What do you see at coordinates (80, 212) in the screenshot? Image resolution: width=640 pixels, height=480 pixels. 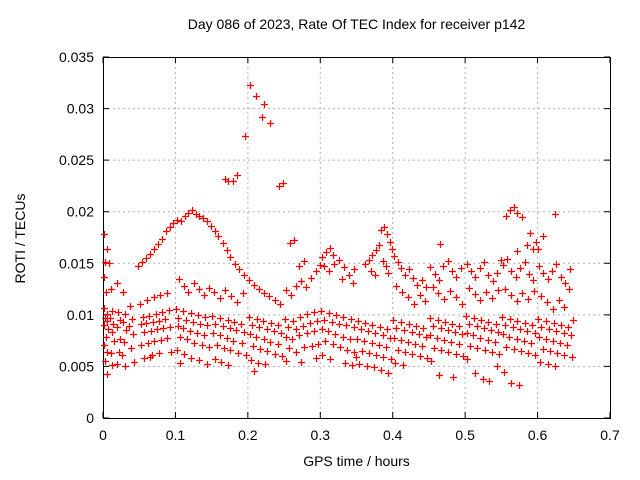 I see `y-tick-label: 0.02` at bounding box center [80, 212].